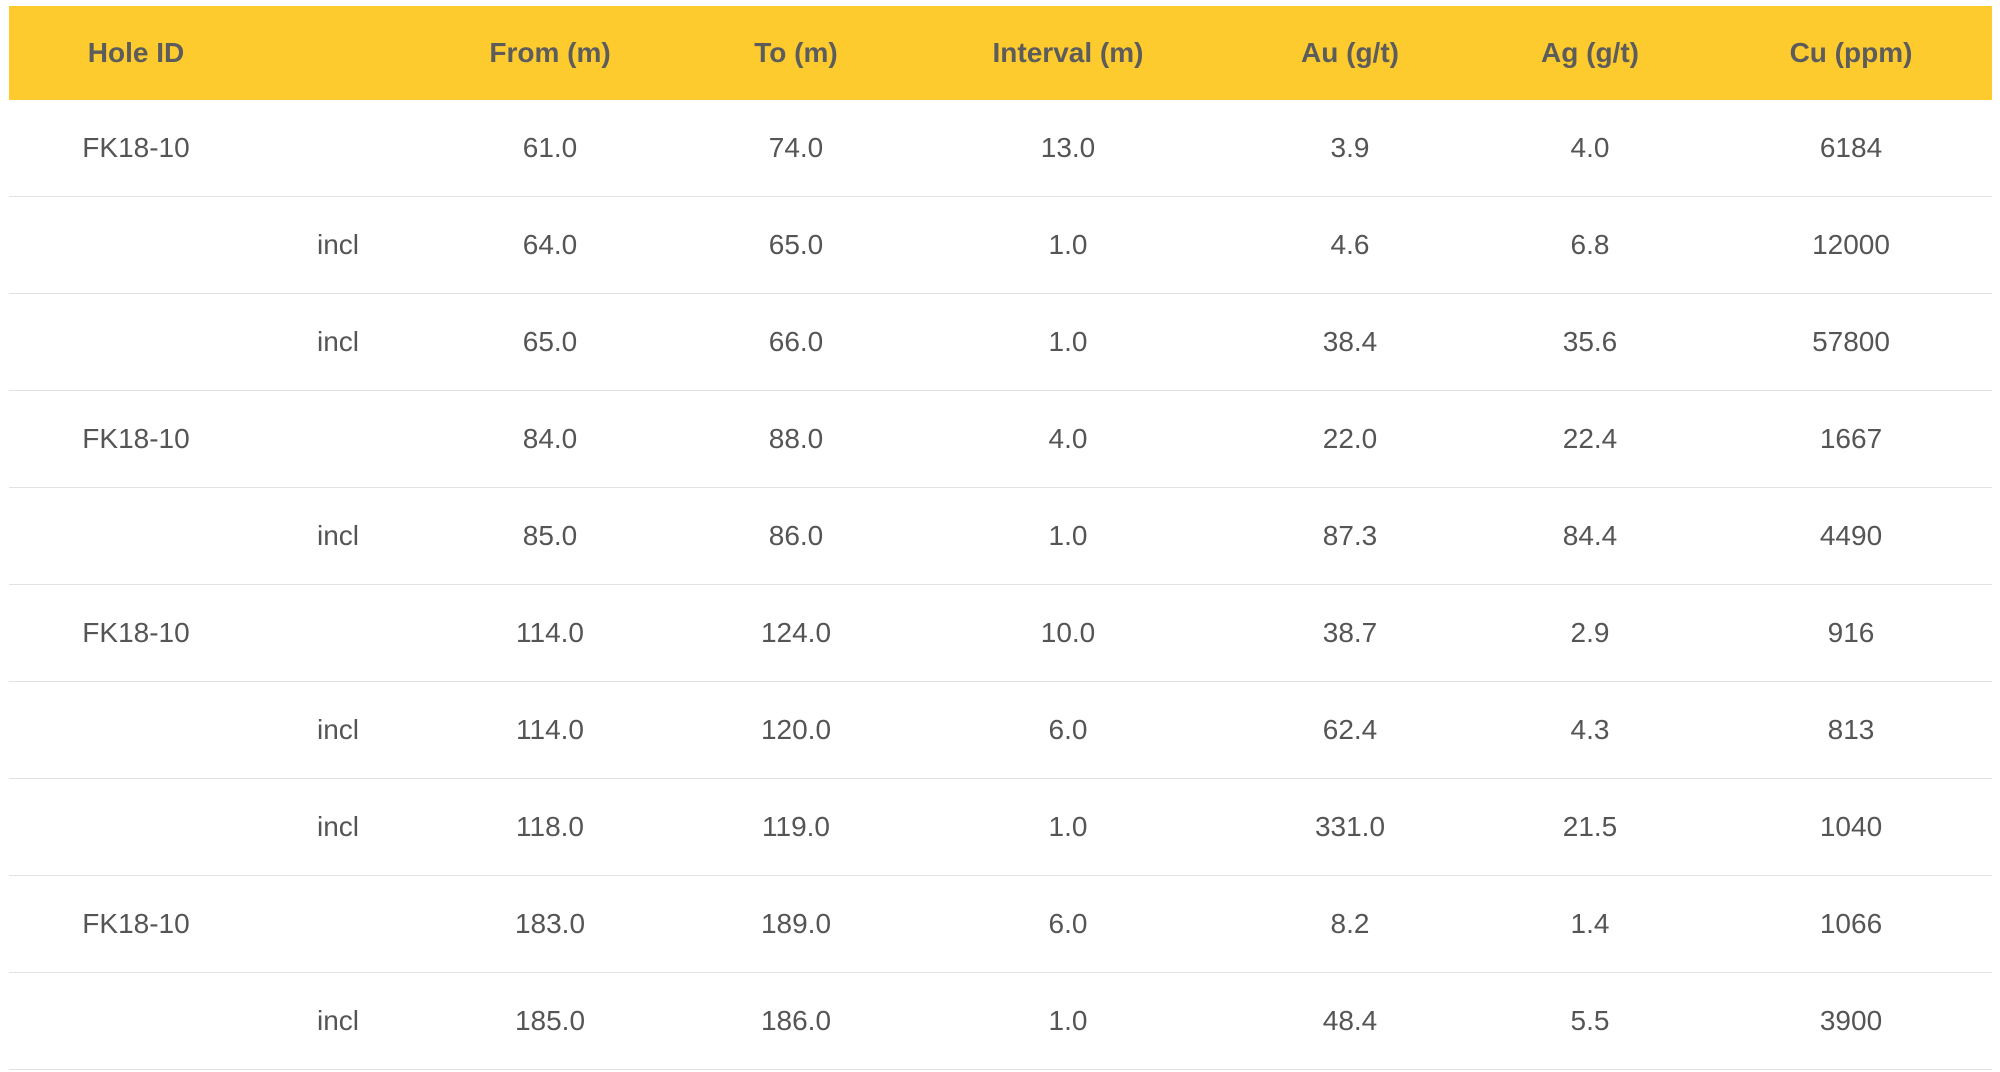  Describe the element at coordinates (796, 632) in the screenshot. I see `table-cell: 124.0` at that location.